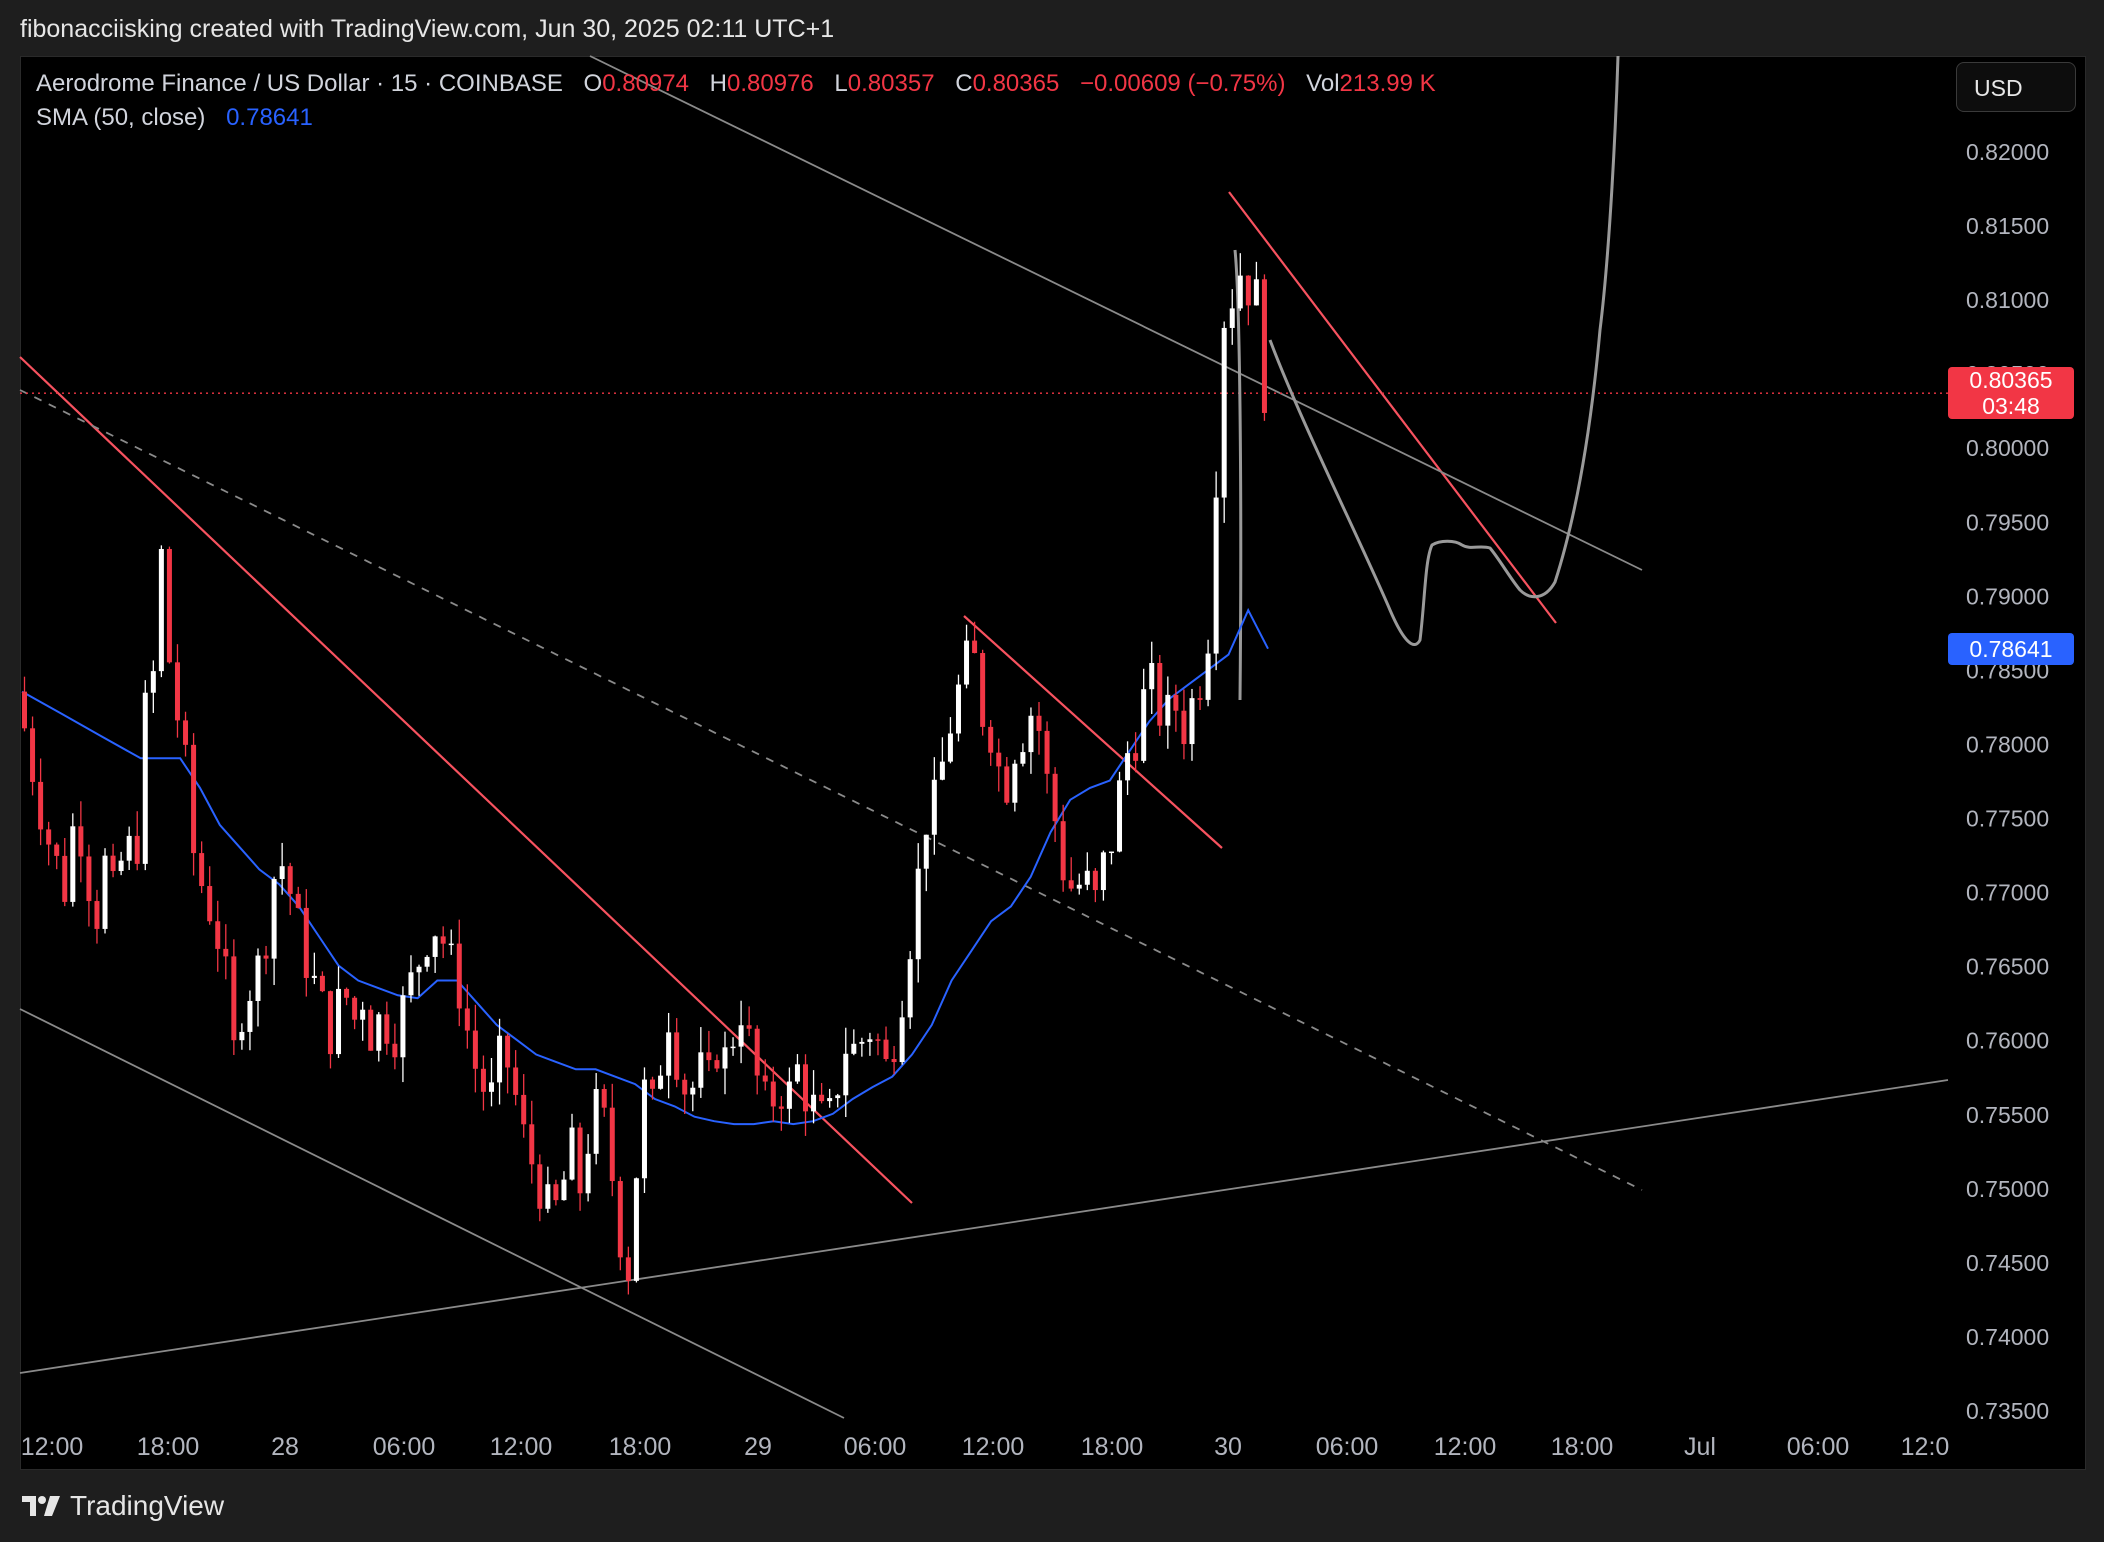 Image resolution: width=2104 pixels, height=1542 pixels. I want to click on x-tick-label: 18:00, so click(168, 1447).